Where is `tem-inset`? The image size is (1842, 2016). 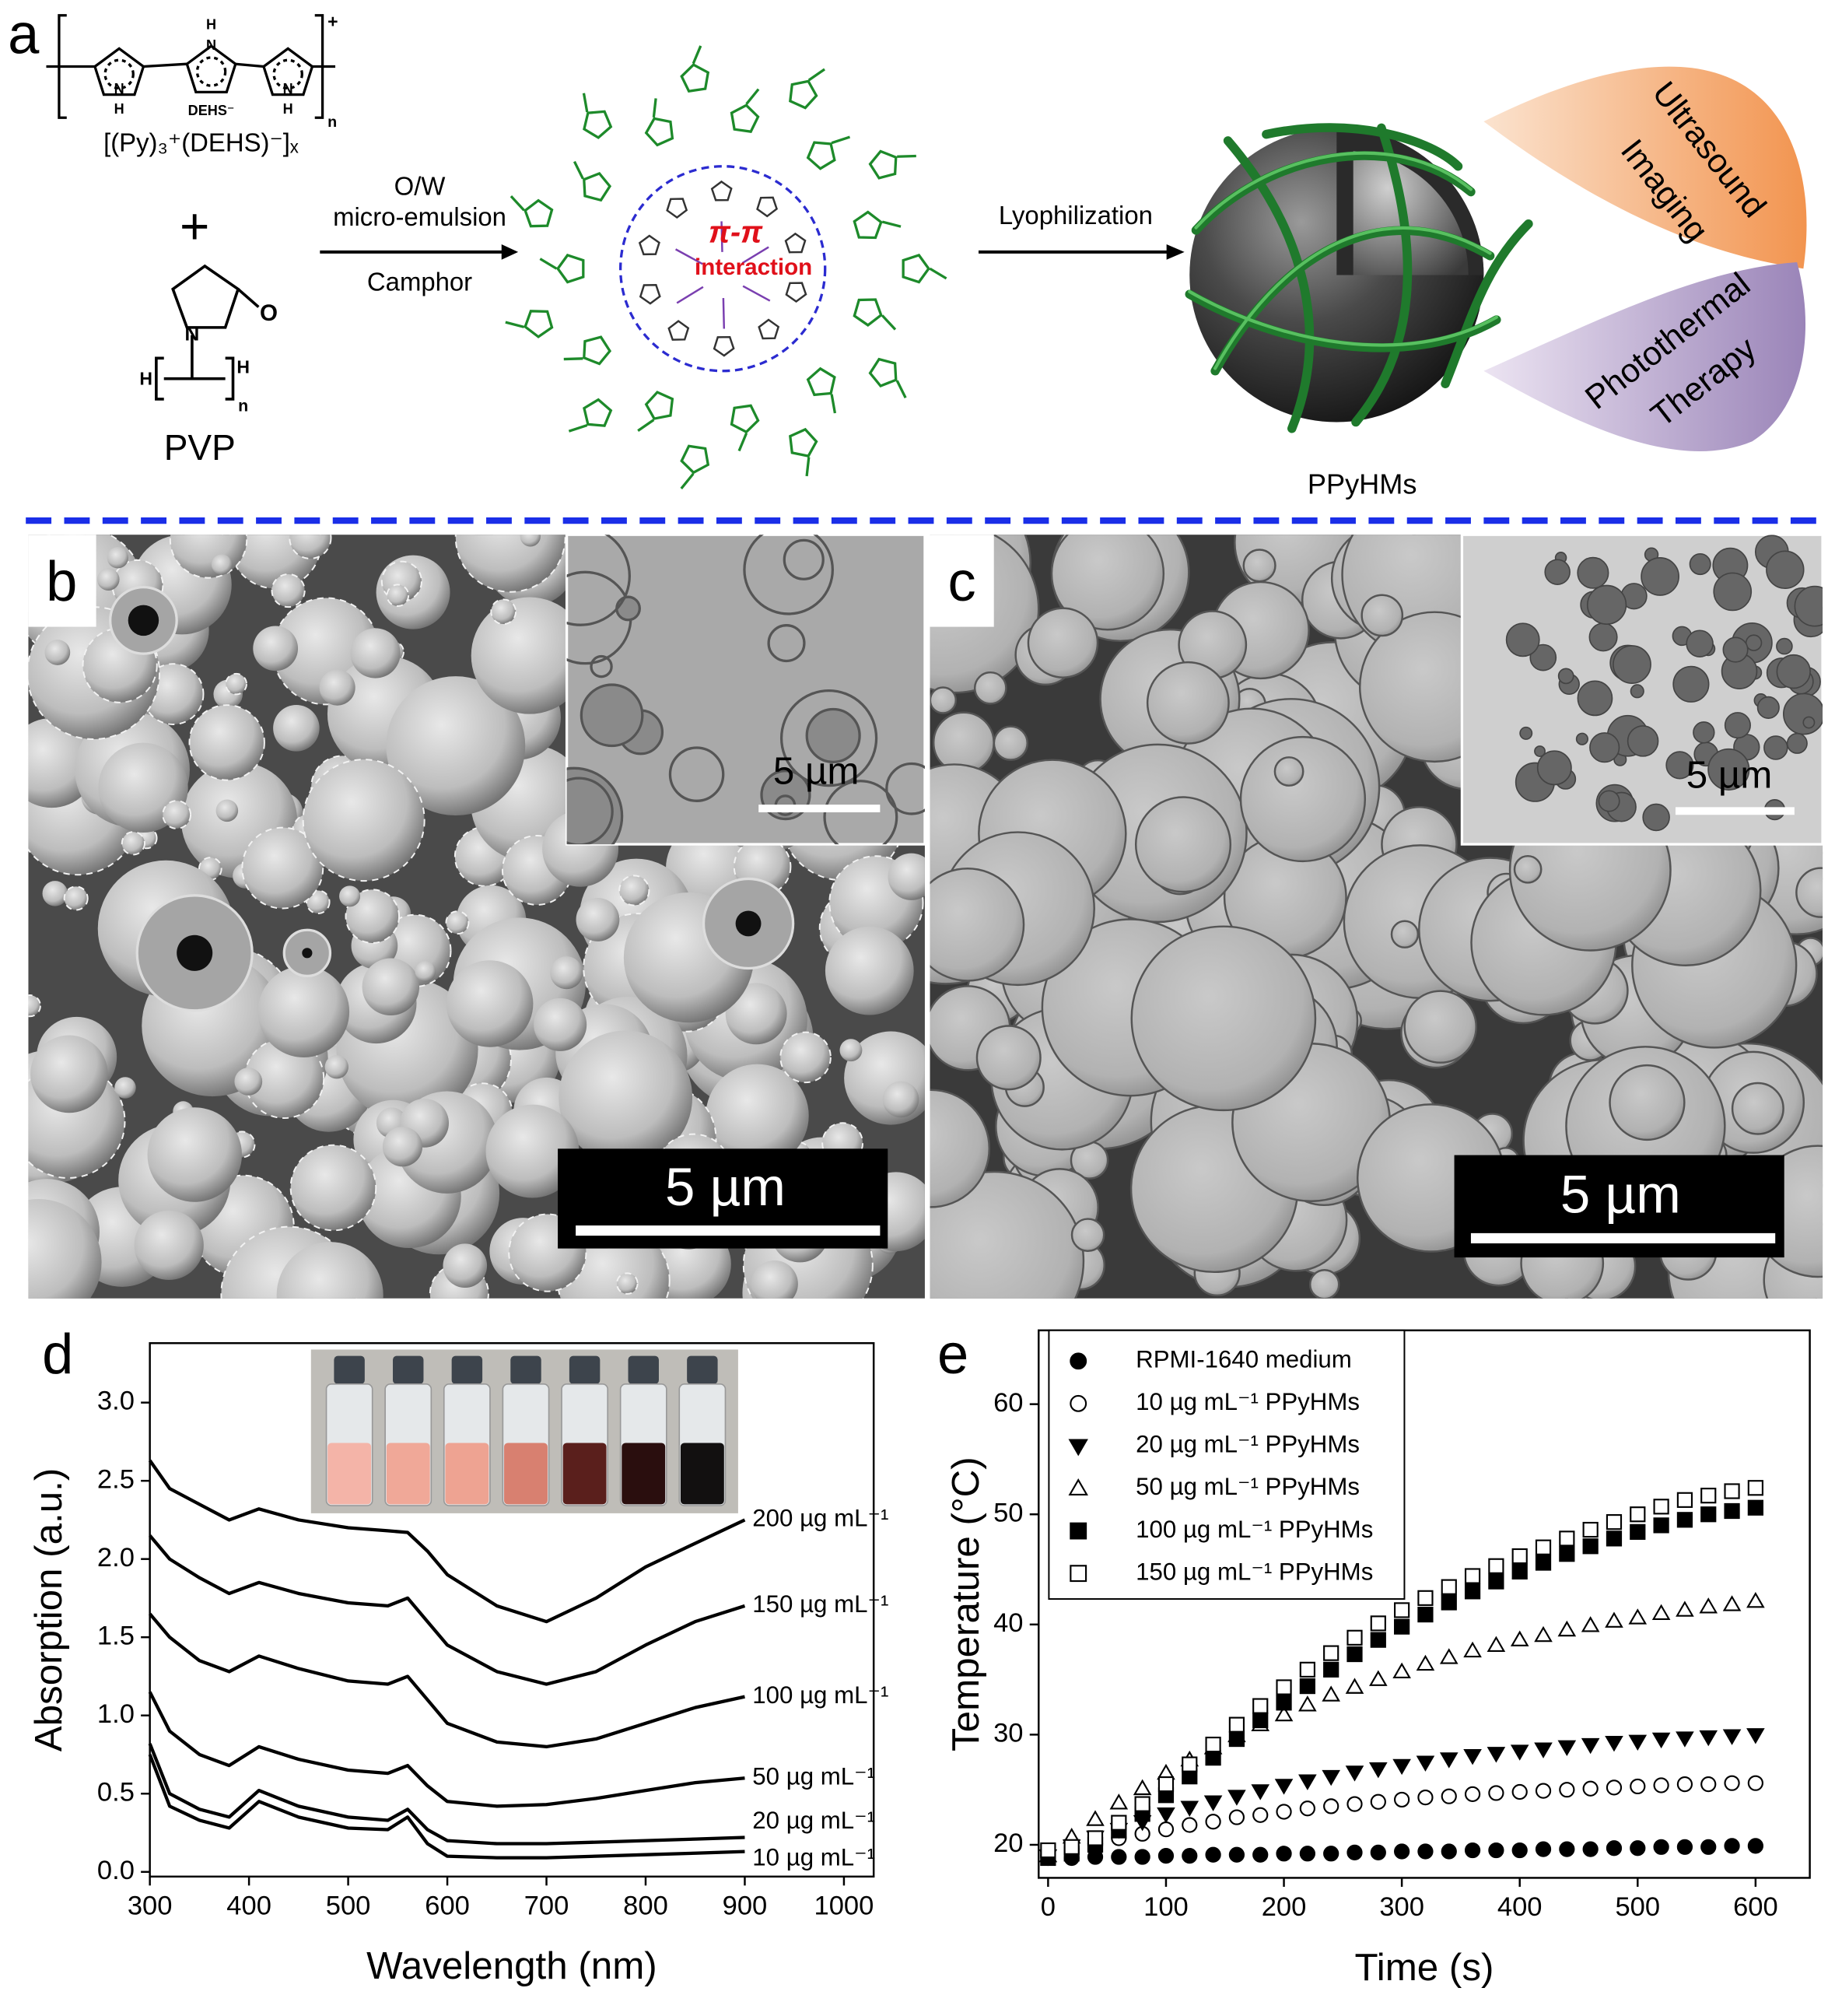
tem-inset is located at coordinates (745, 690).